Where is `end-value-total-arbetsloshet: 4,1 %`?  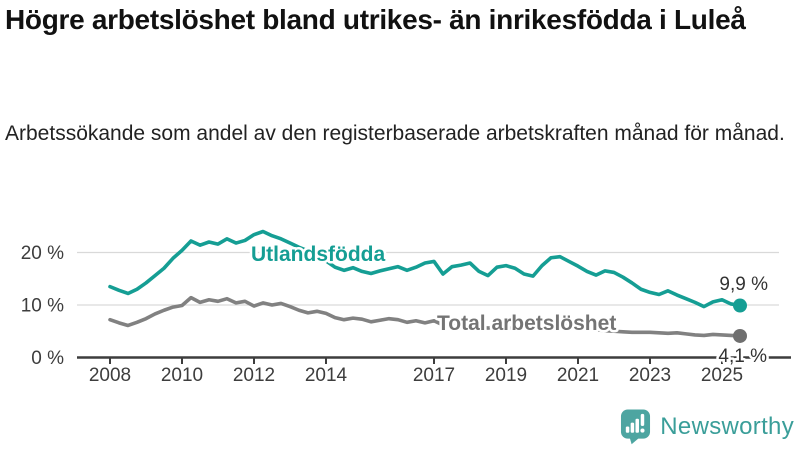 end-value-total-arbetsloshet: 4,1 % is located at coordinates (742, 356).